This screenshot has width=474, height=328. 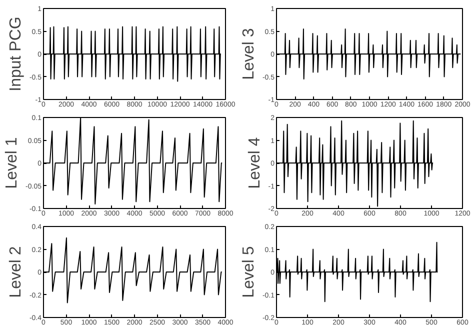 I want to click on y-axis-title: Input PCG, so click(x=15, y=54).